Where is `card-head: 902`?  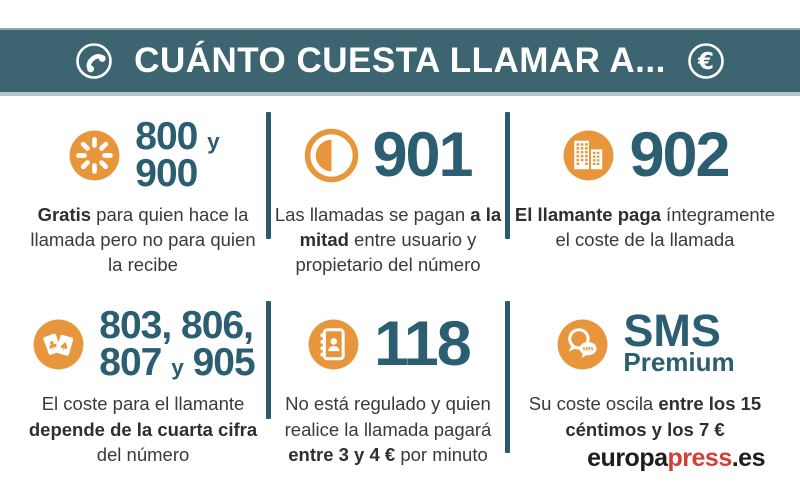
card-head: 902 is located at coordinates (646, 155).